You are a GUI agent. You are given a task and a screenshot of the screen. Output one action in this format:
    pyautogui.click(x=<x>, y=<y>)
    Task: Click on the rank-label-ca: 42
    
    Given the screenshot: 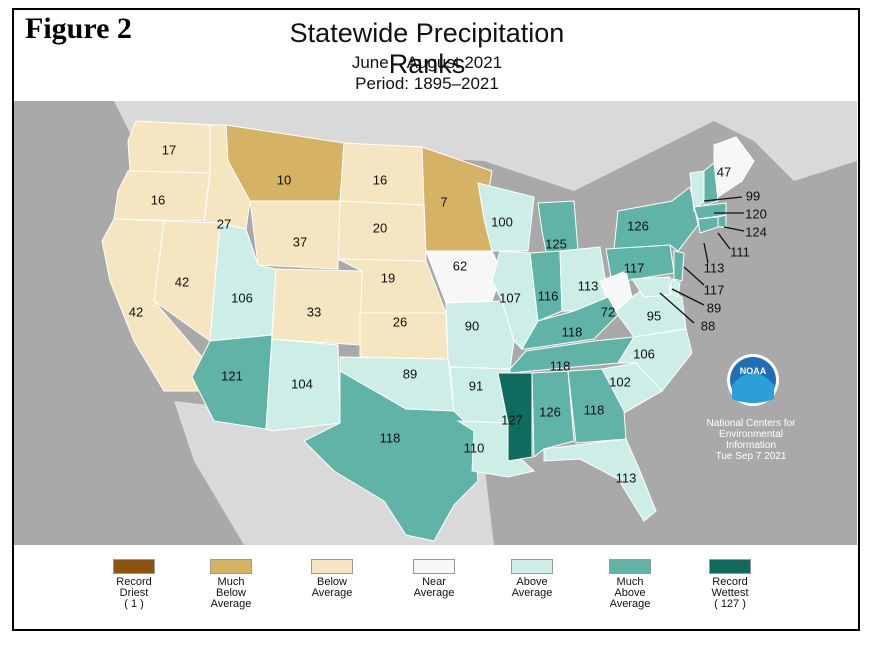 What is the action you would take?
    pyautogui.click(x=136, y=311)
    